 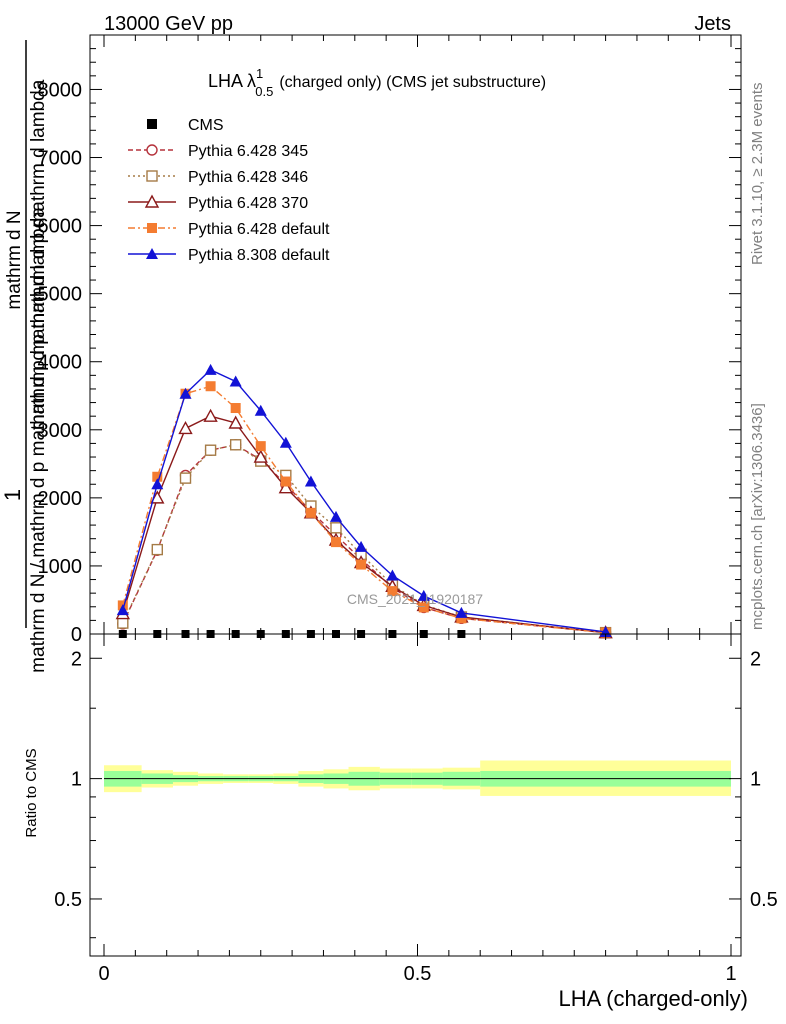 I want to click on legend-item: Pythia 6.428 370, so click(x=218, y=203).